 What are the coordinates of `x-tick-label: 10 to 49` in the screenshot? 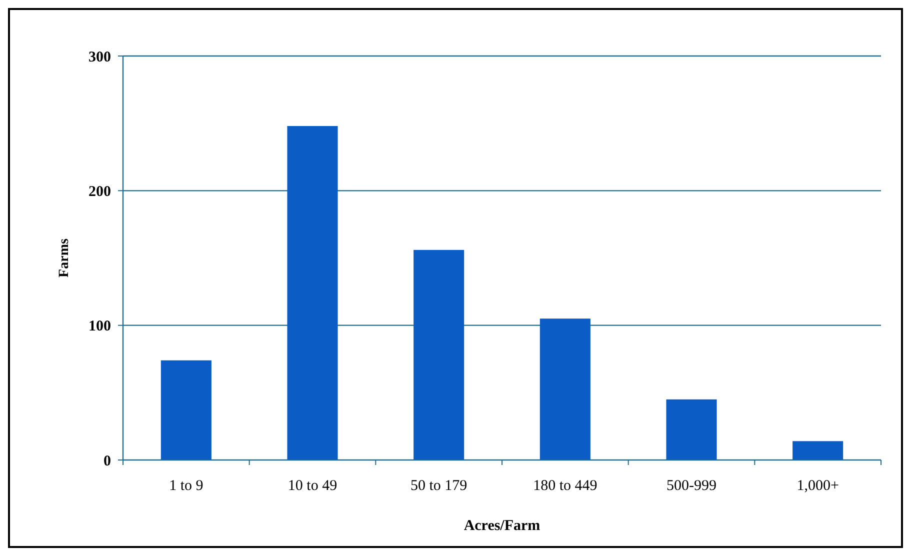 It's located at (313, 486).